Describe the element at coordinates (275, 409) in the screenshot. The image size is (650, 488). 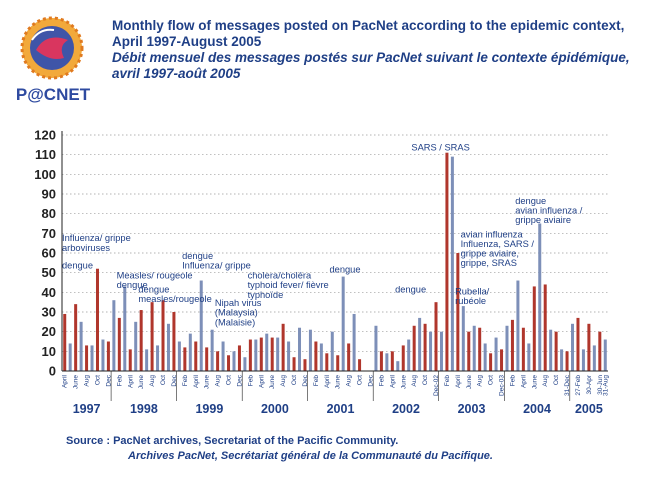
I see `year-label: 2000` at that location.